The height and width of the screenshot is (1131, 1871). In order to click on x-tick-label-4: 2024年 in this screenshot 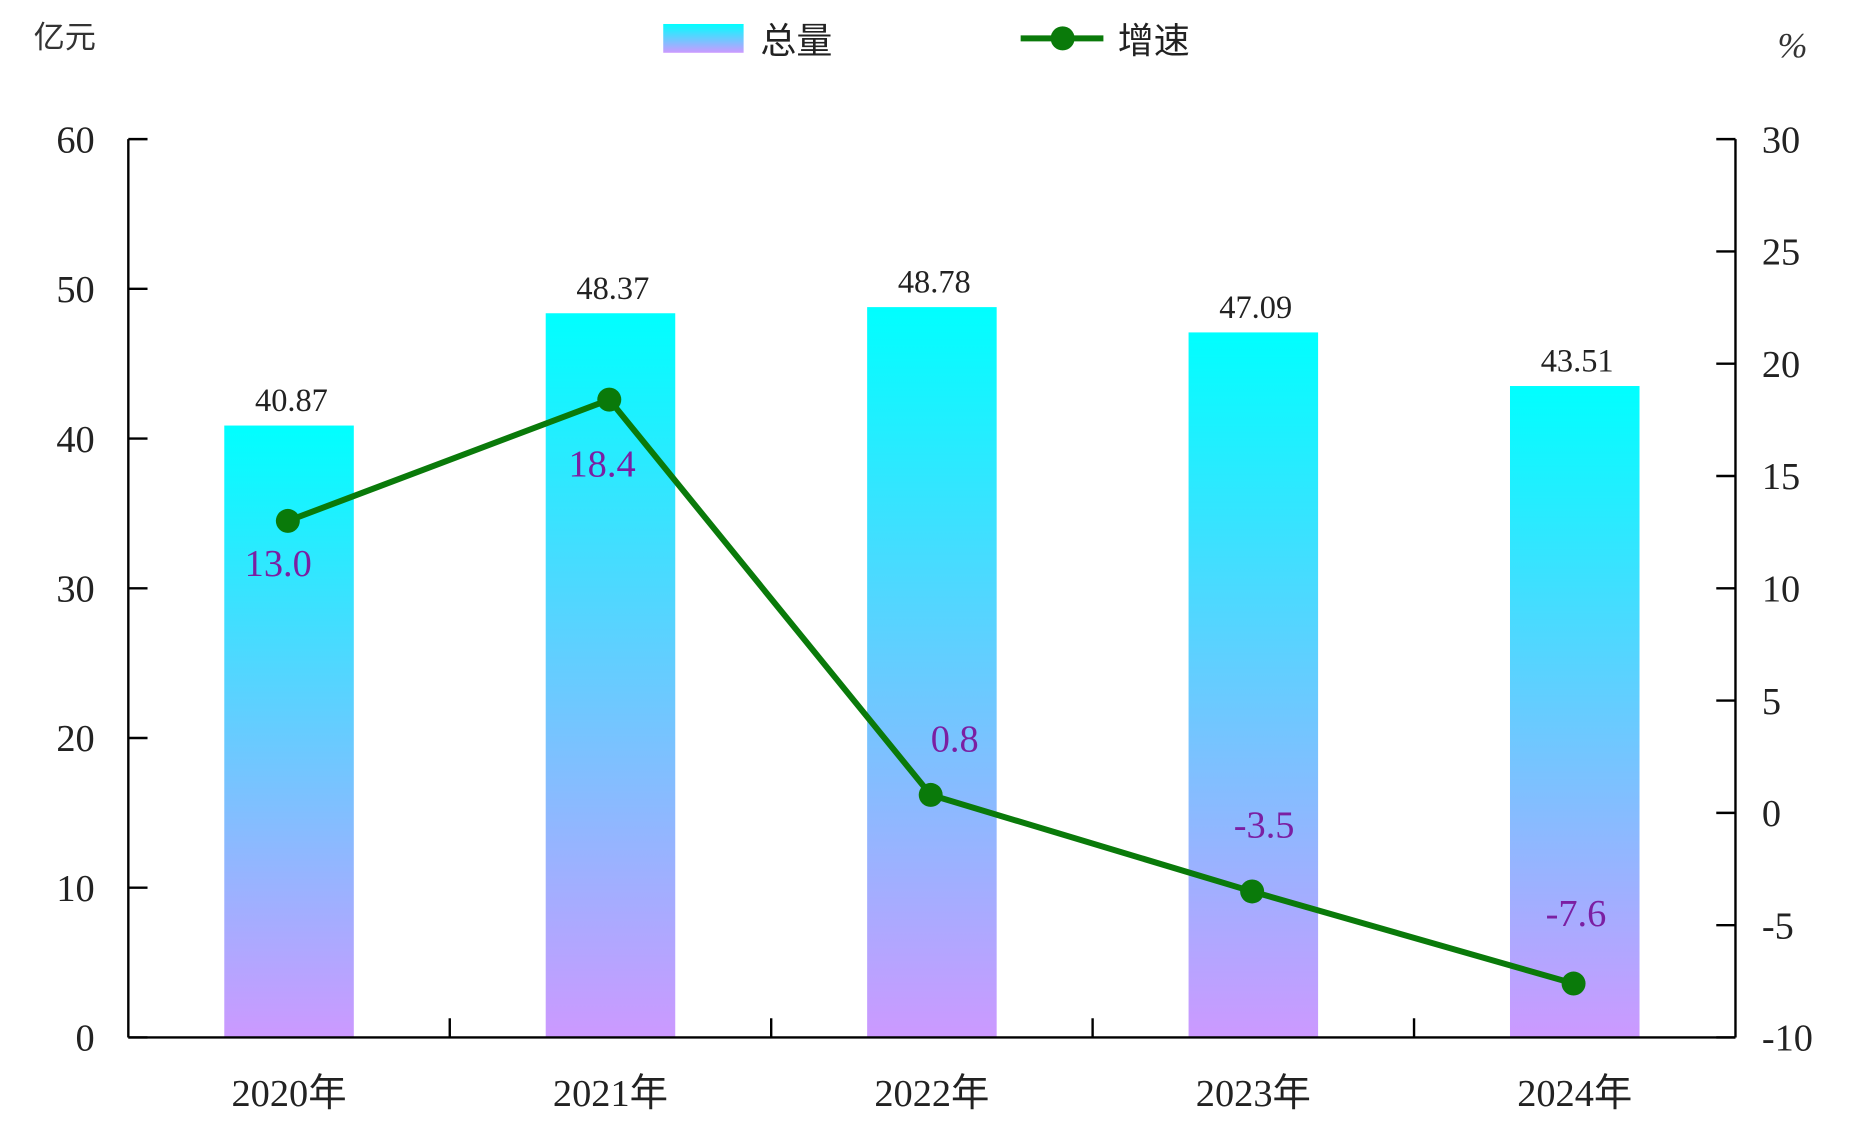, I will do `click(1574, 1093)`.